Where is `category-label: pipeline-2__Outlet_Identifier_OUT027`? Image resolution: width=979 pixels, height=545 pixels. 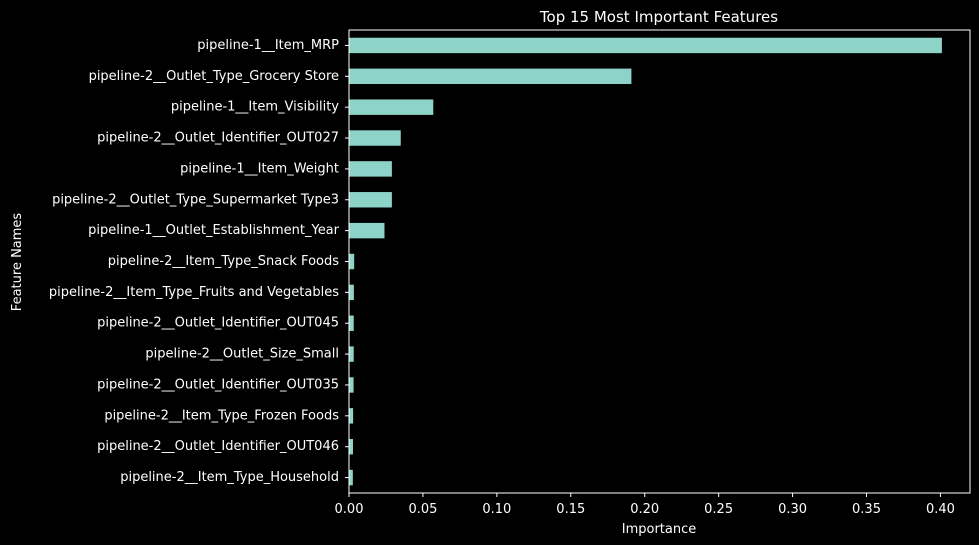 category-label: pipeline-2__Outlet_Identifier_OUT027 is located at coordinates (218, 138).